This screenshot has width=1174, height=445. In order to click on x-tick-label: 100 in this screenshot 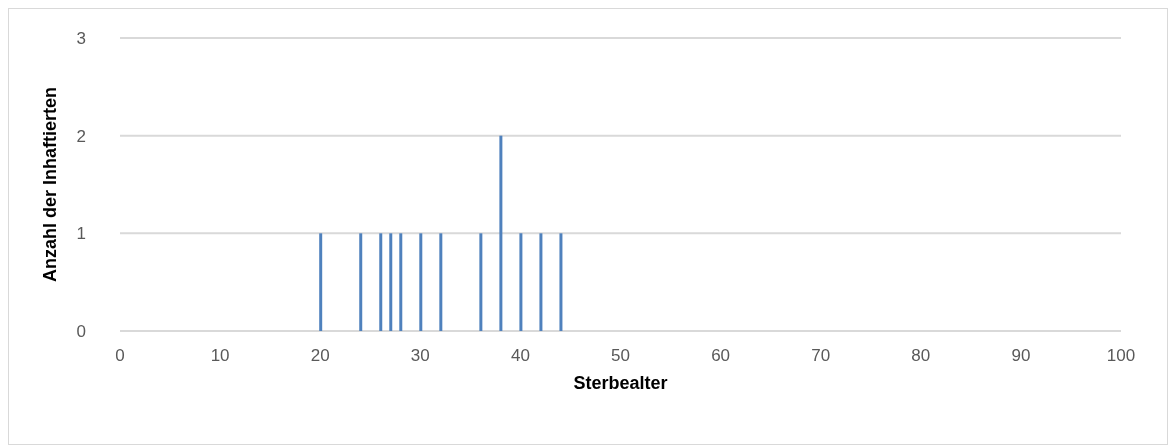, I will do `click(1121, 356)`.